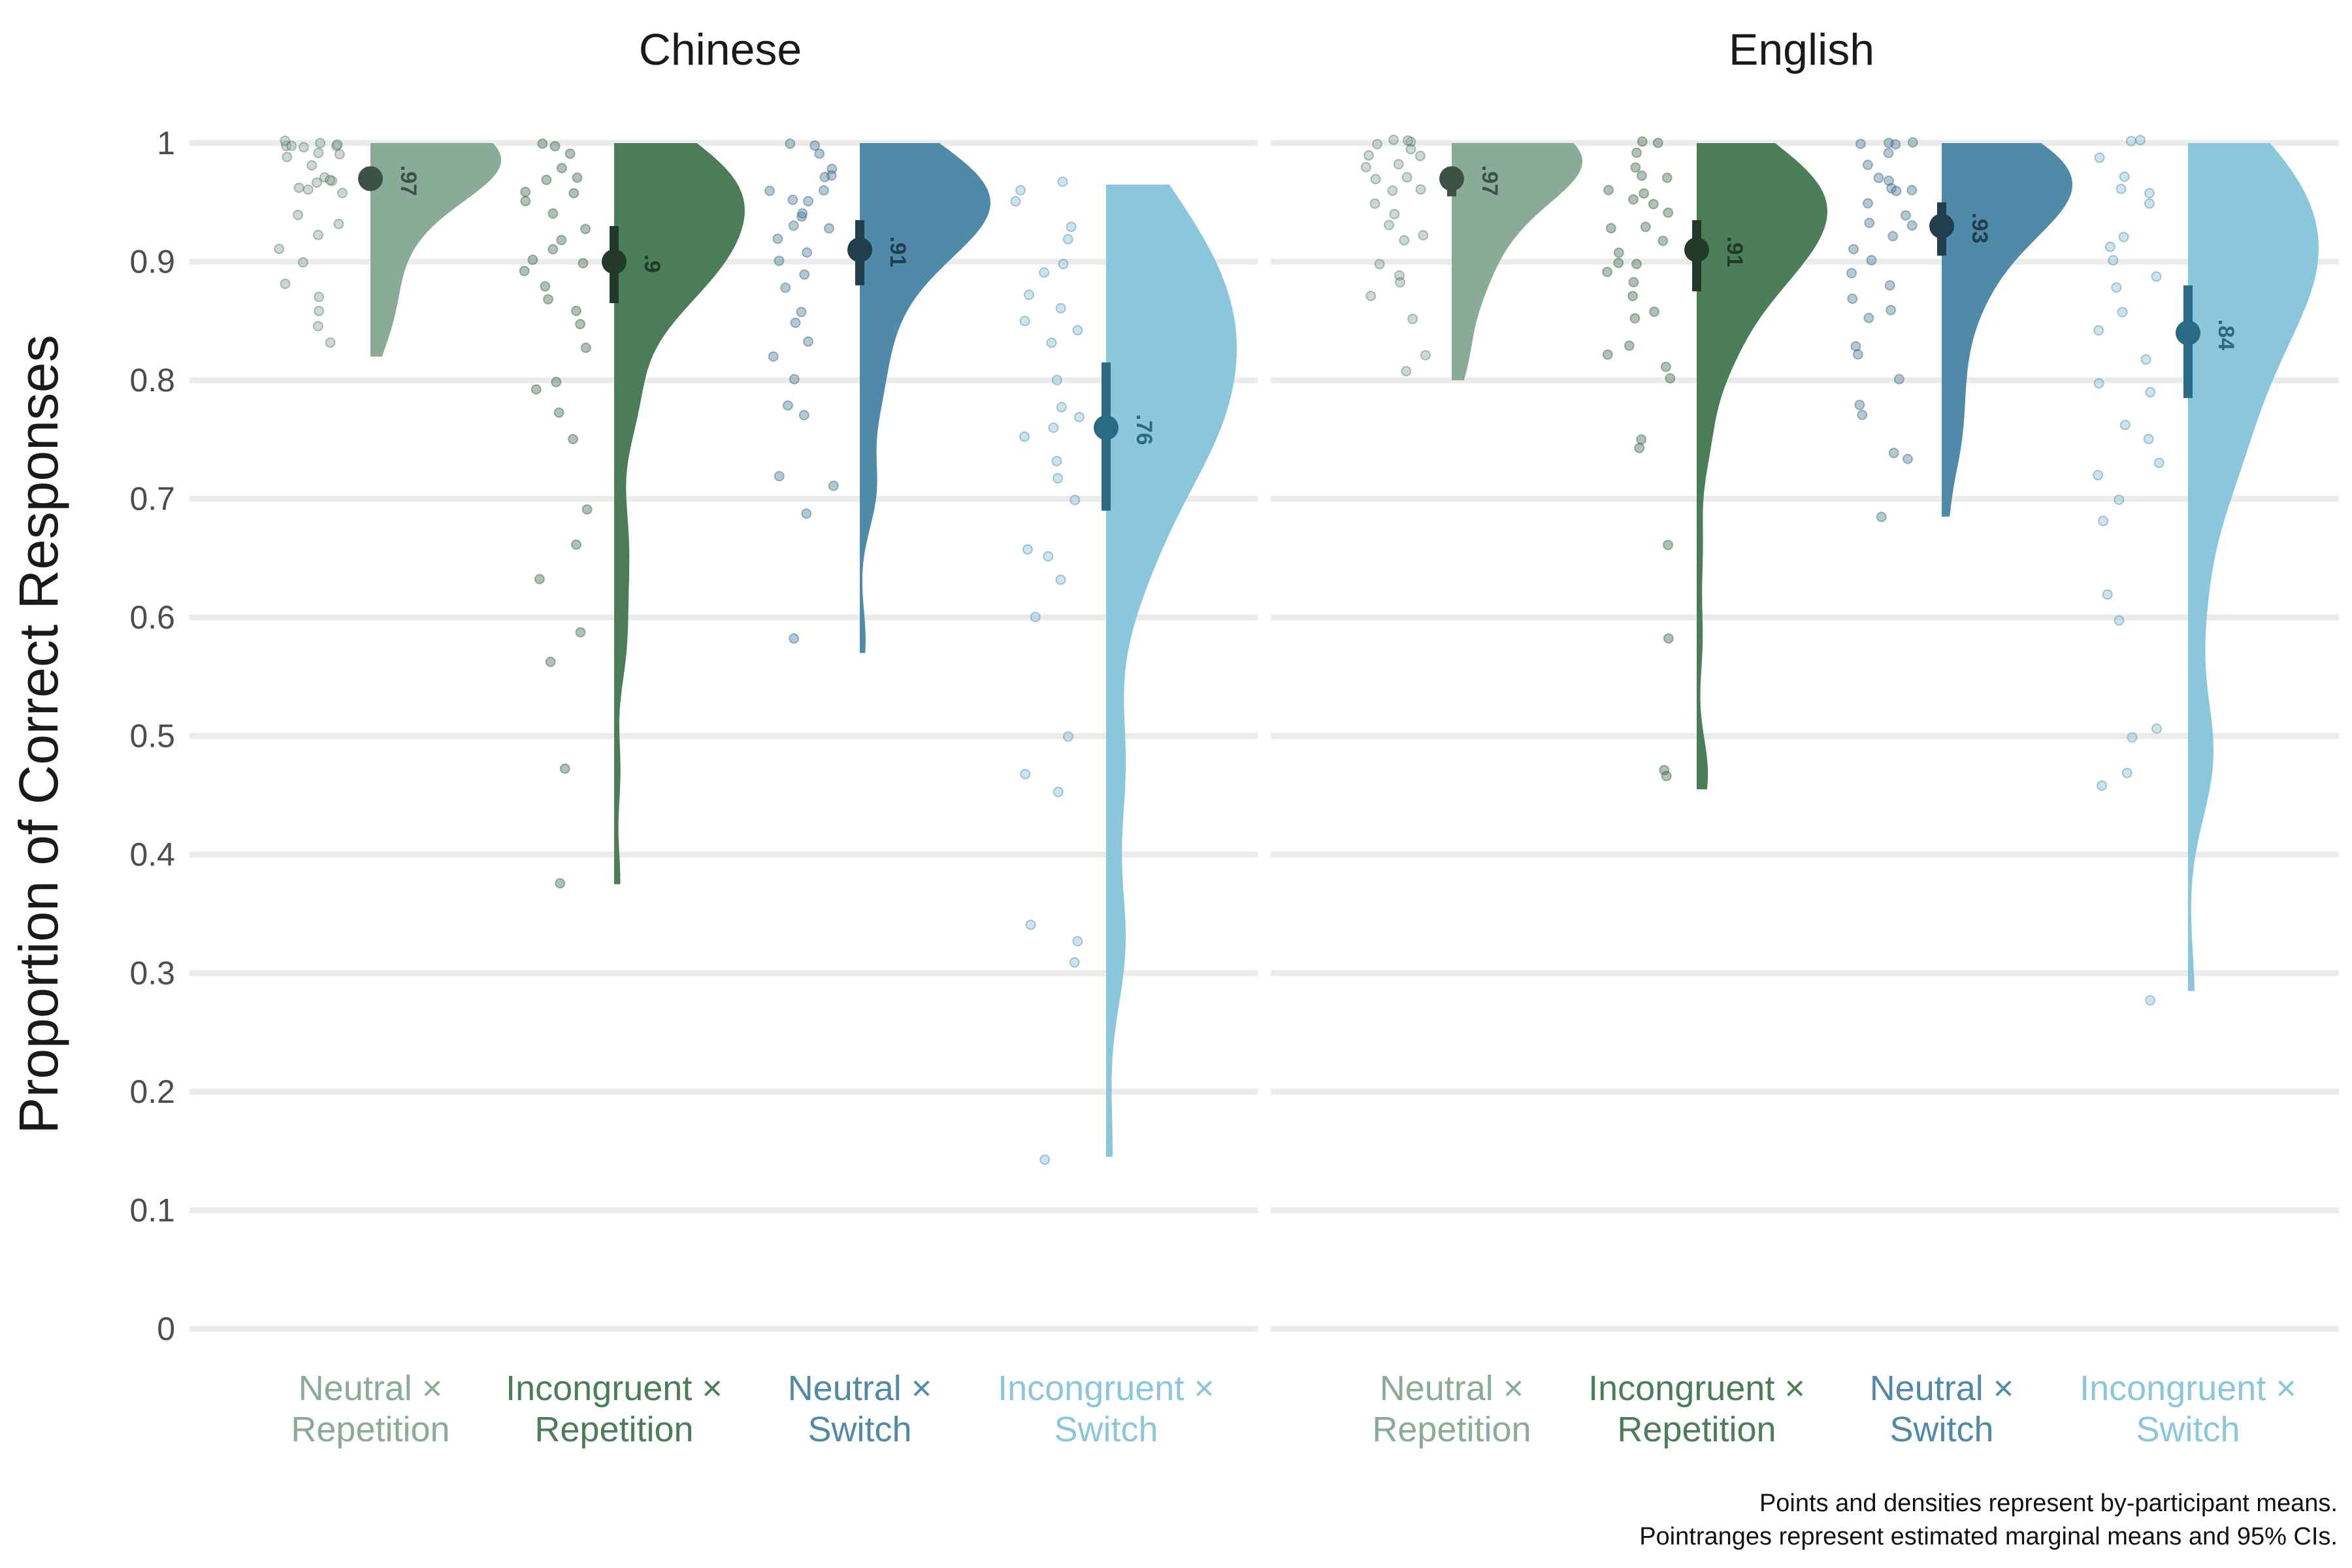 The height and width of the screenshot is (1568, 2352). What do you see at coordinates (1696, 1429) in the screenshot?
I see `x-tick-label-line2: Repetition` at bounding box center [1696, 1429].